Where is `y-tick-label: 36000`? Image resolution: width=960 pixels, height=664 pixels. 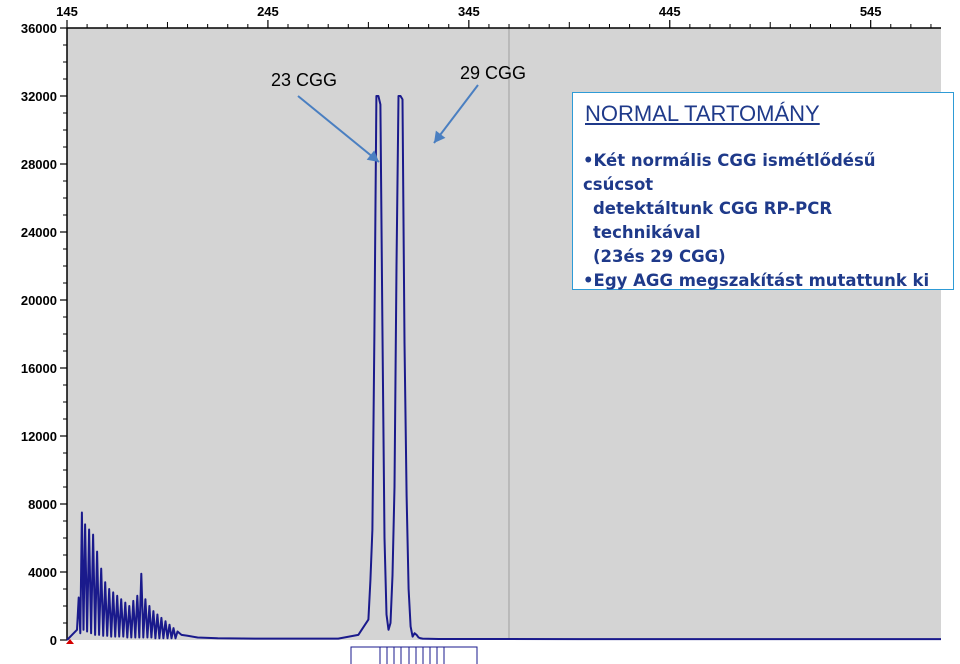 y-tick-label: 36000 is located at coordinates (39, 28).